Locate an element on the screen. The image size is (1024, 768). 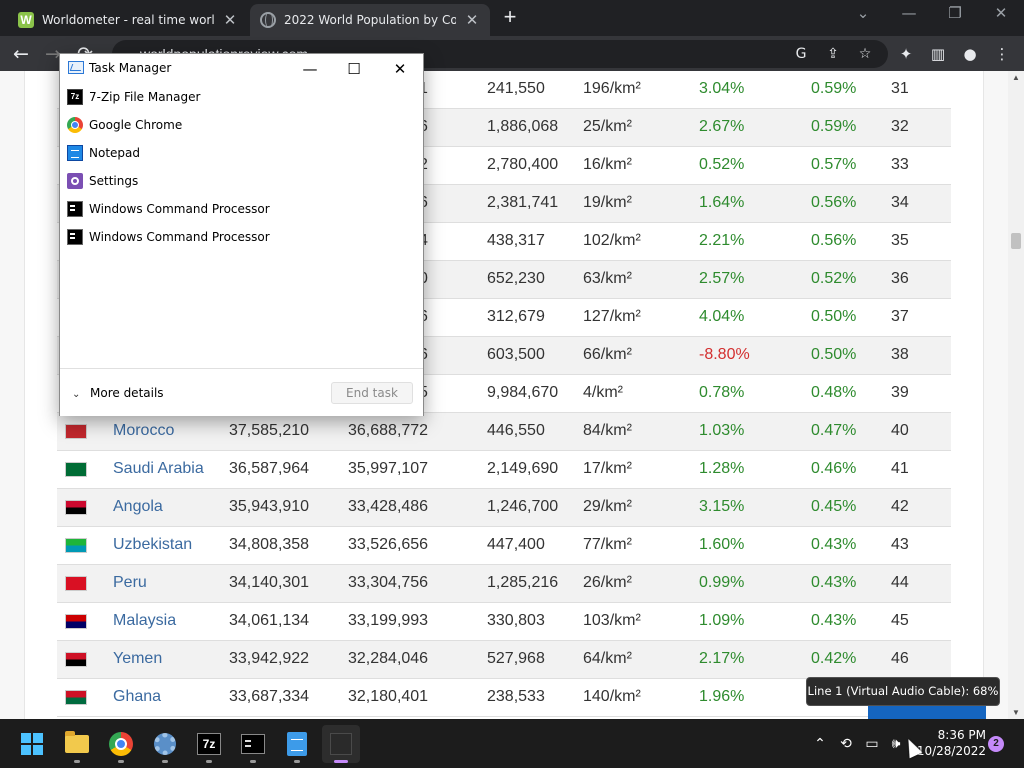
country-link: Morocco is located at coordinates (144, 430).